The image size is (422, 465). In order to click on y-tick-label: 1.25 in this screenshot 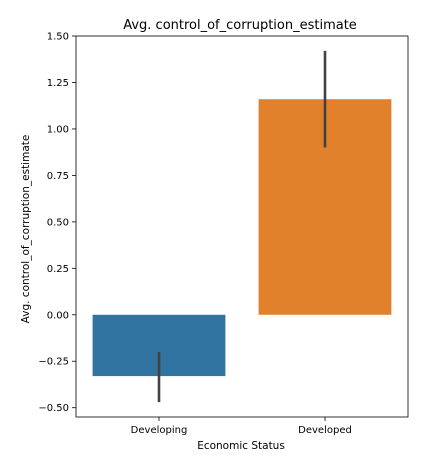, I will do `click(58, 83)`.